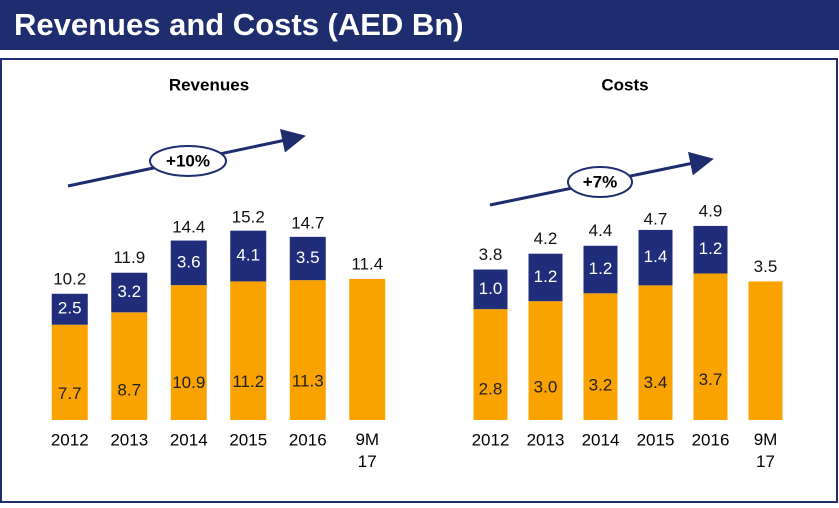 The width and height of the screenshot is (839, 508). Describe the element at coordinates (711, 379) in the screenshot. I see `value-label: 3.7` at that location.